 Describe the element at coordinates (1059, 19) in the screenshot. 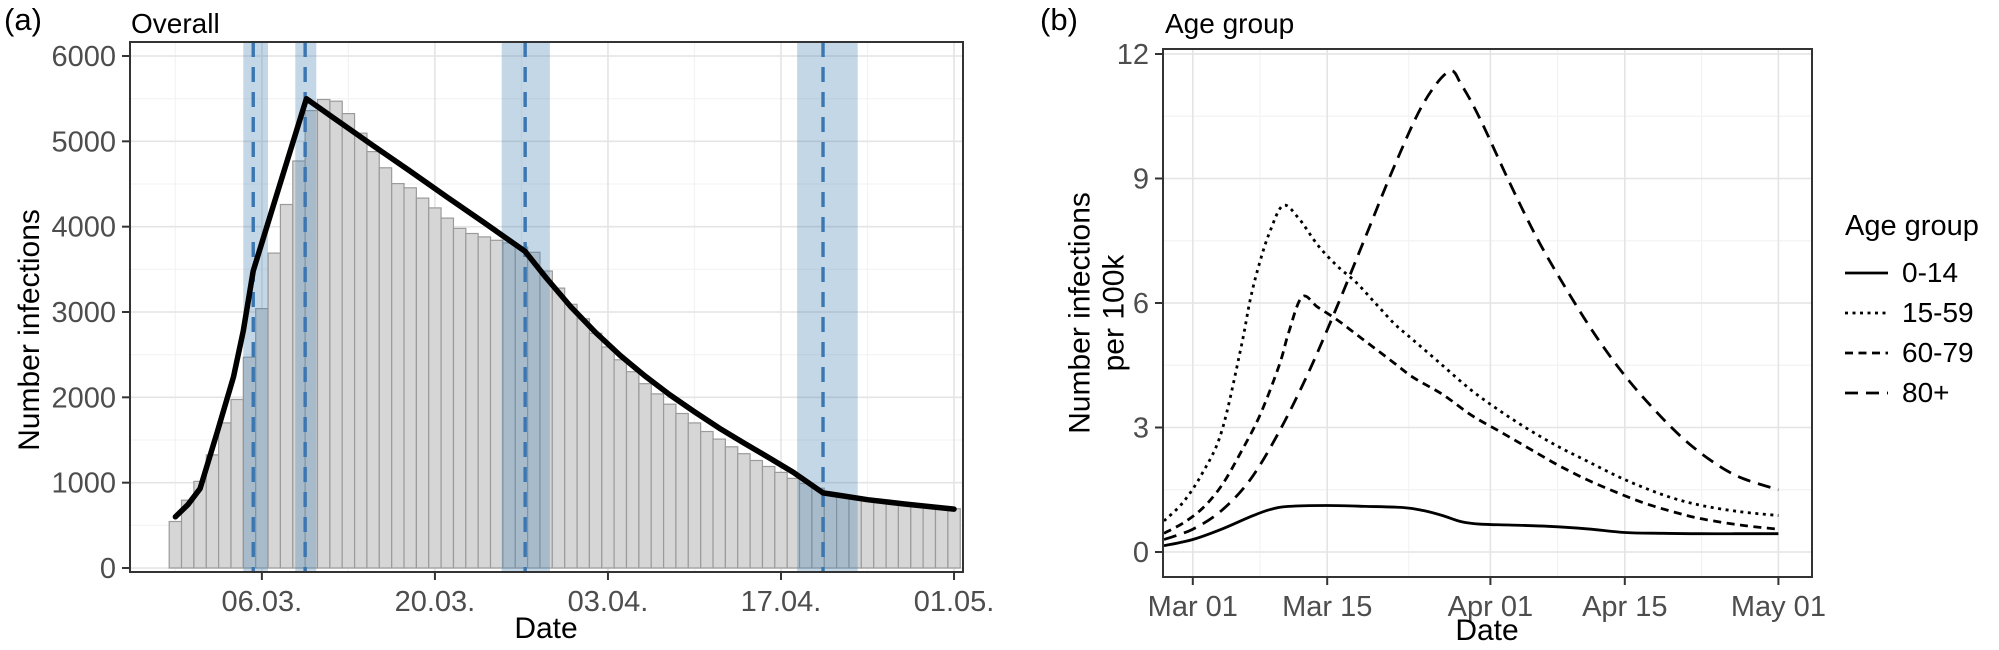

I see `panel-b-letter: (b)` at that location.